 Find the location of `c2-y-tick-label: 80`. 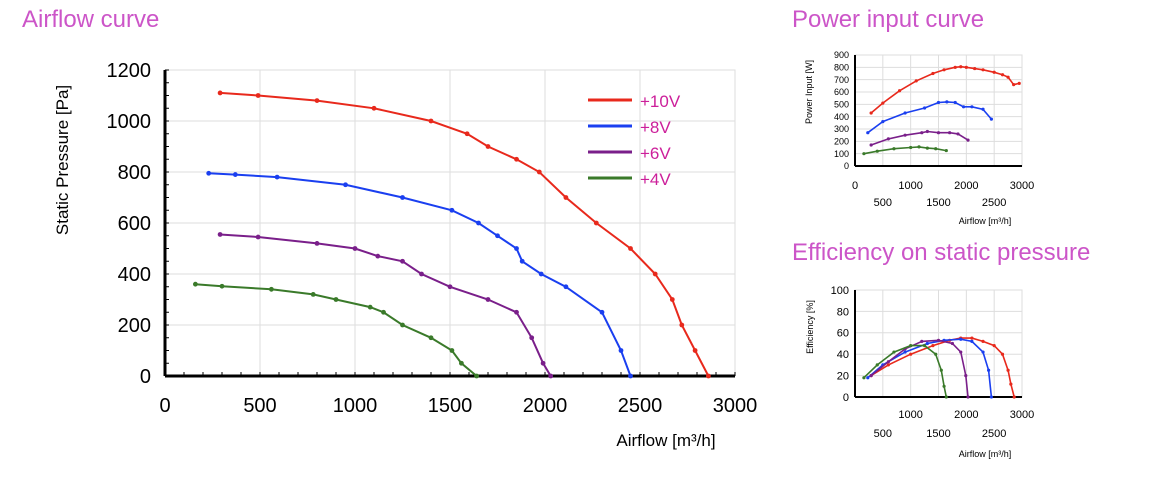

c2-y-tick-label: 80 is located at coordinates (843, 312).